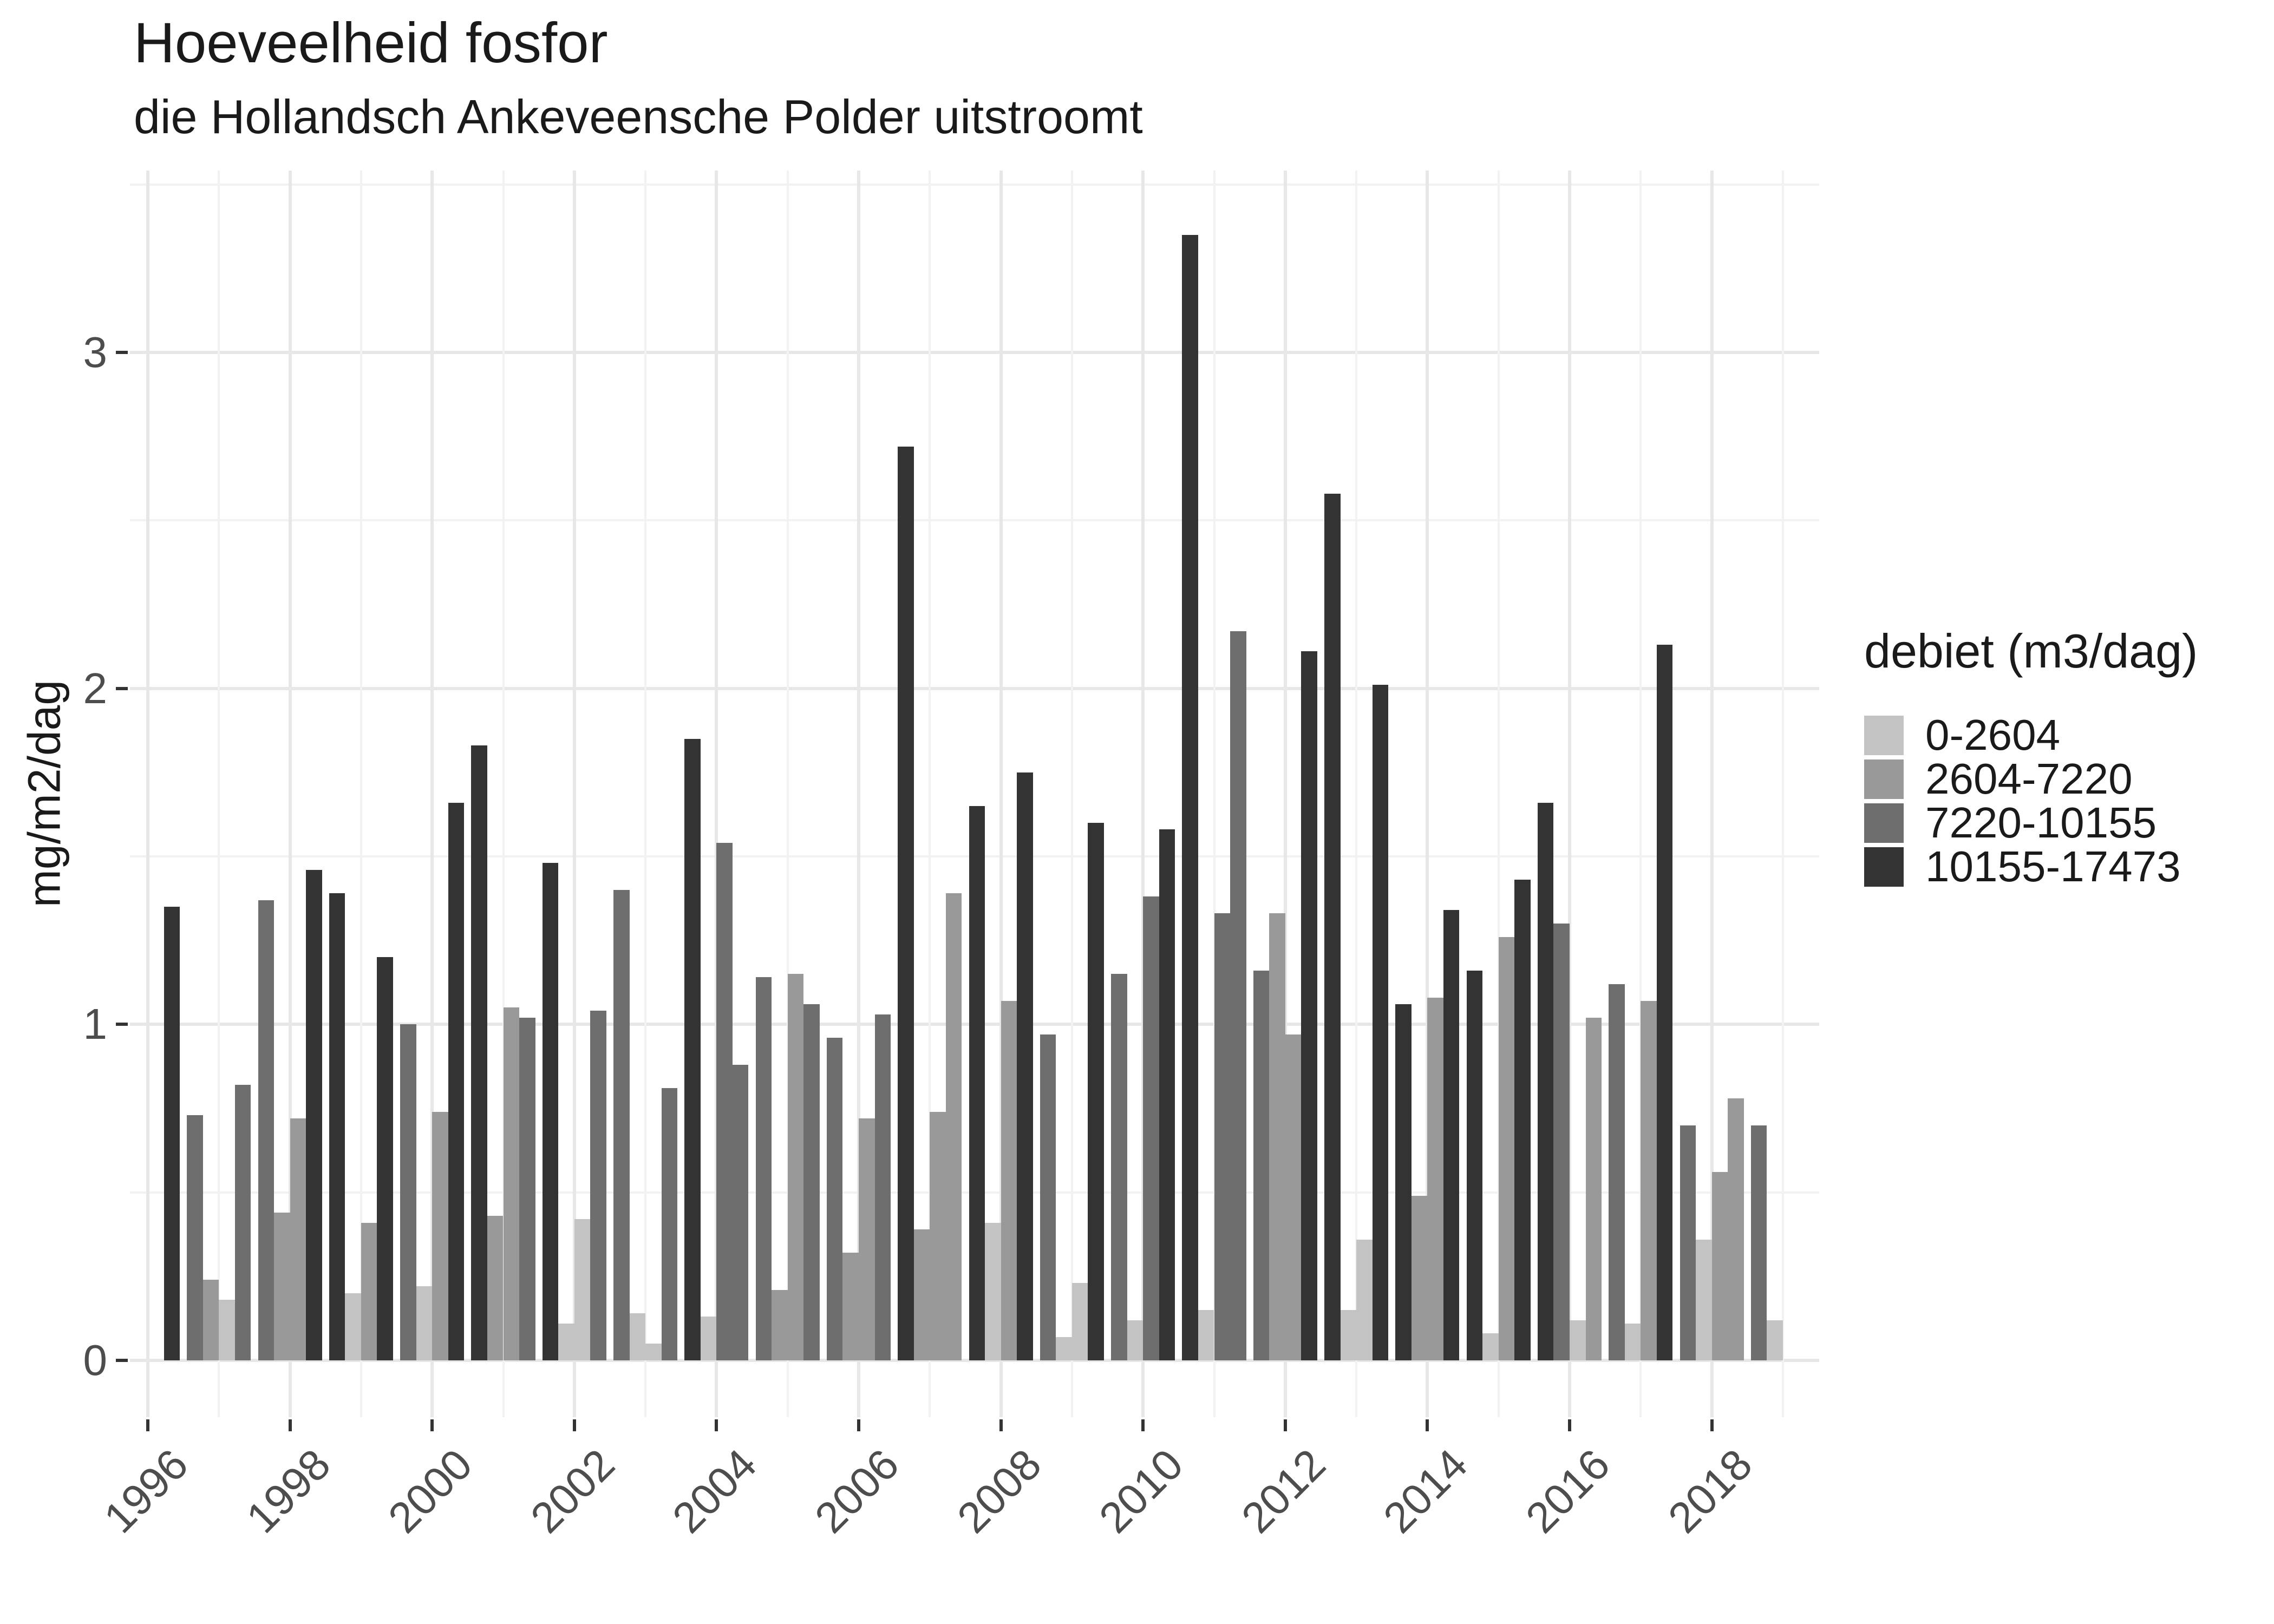 Image resolution: width=2274 pixels, height=1624 pixels. Describe the element at coordinates (1435, 1178) in the screenshot. I see `bar-2014-s3` at that location.